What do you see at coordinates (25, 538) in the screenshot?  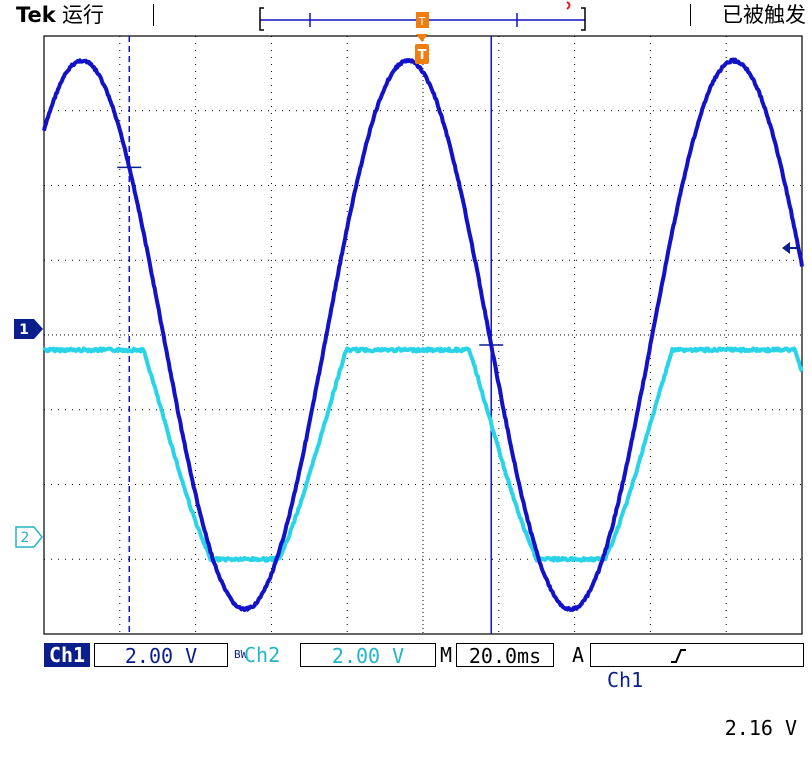 I see `svg-text: 2` at bounding box center [25, 538].